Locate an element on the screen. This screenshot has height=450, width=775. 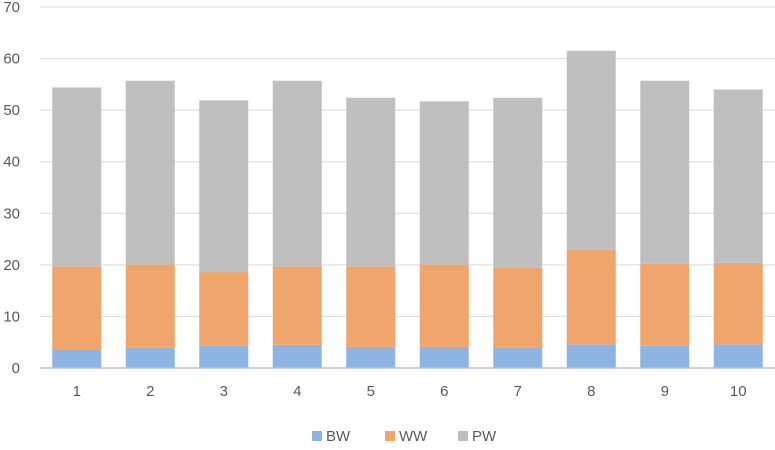
y-tick-label: 40 is located at coordinates (11, 162).